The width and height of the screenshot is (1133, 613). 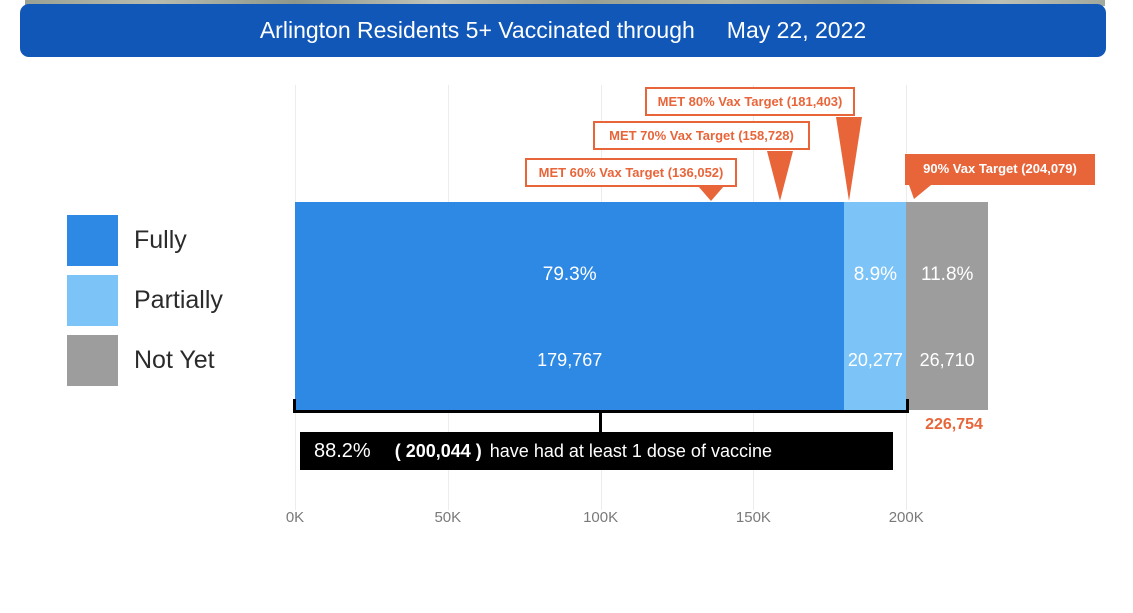 I want to click on segment-percent-label: 8.9%, so click(x=875, y=274).